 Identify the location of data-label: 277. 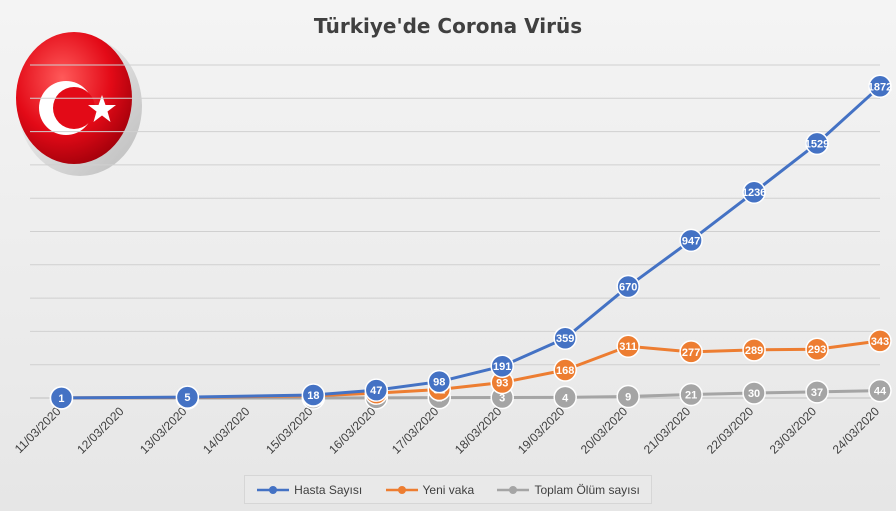
(691, 353).